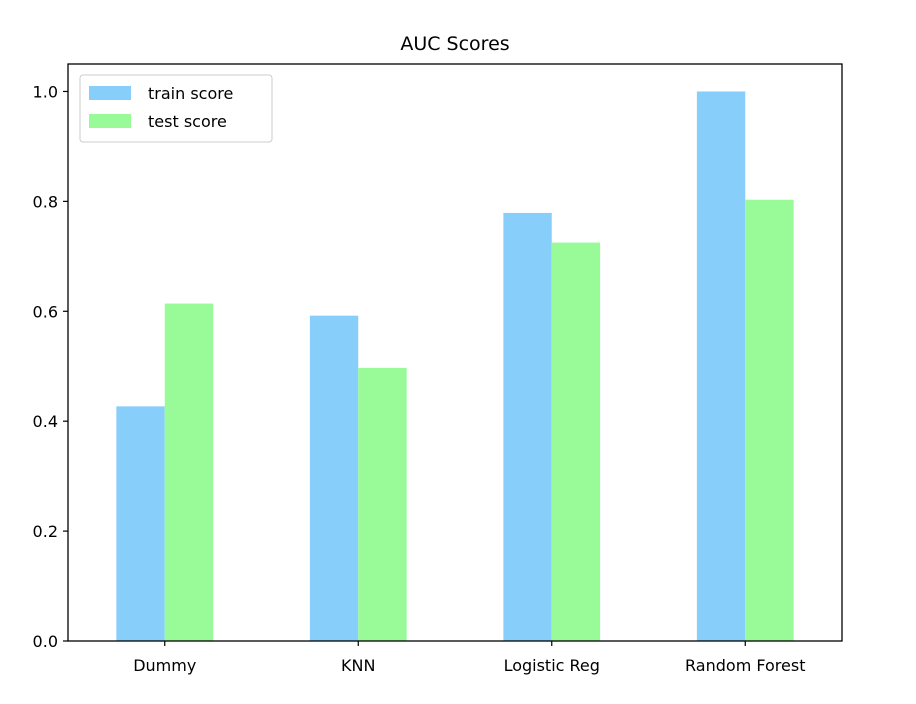 The height and width of the screenshot is (704, 916). Describe the element at coordinates (45, 201) in the screenshot. I see `y-tick-label: 0.8` at that location.